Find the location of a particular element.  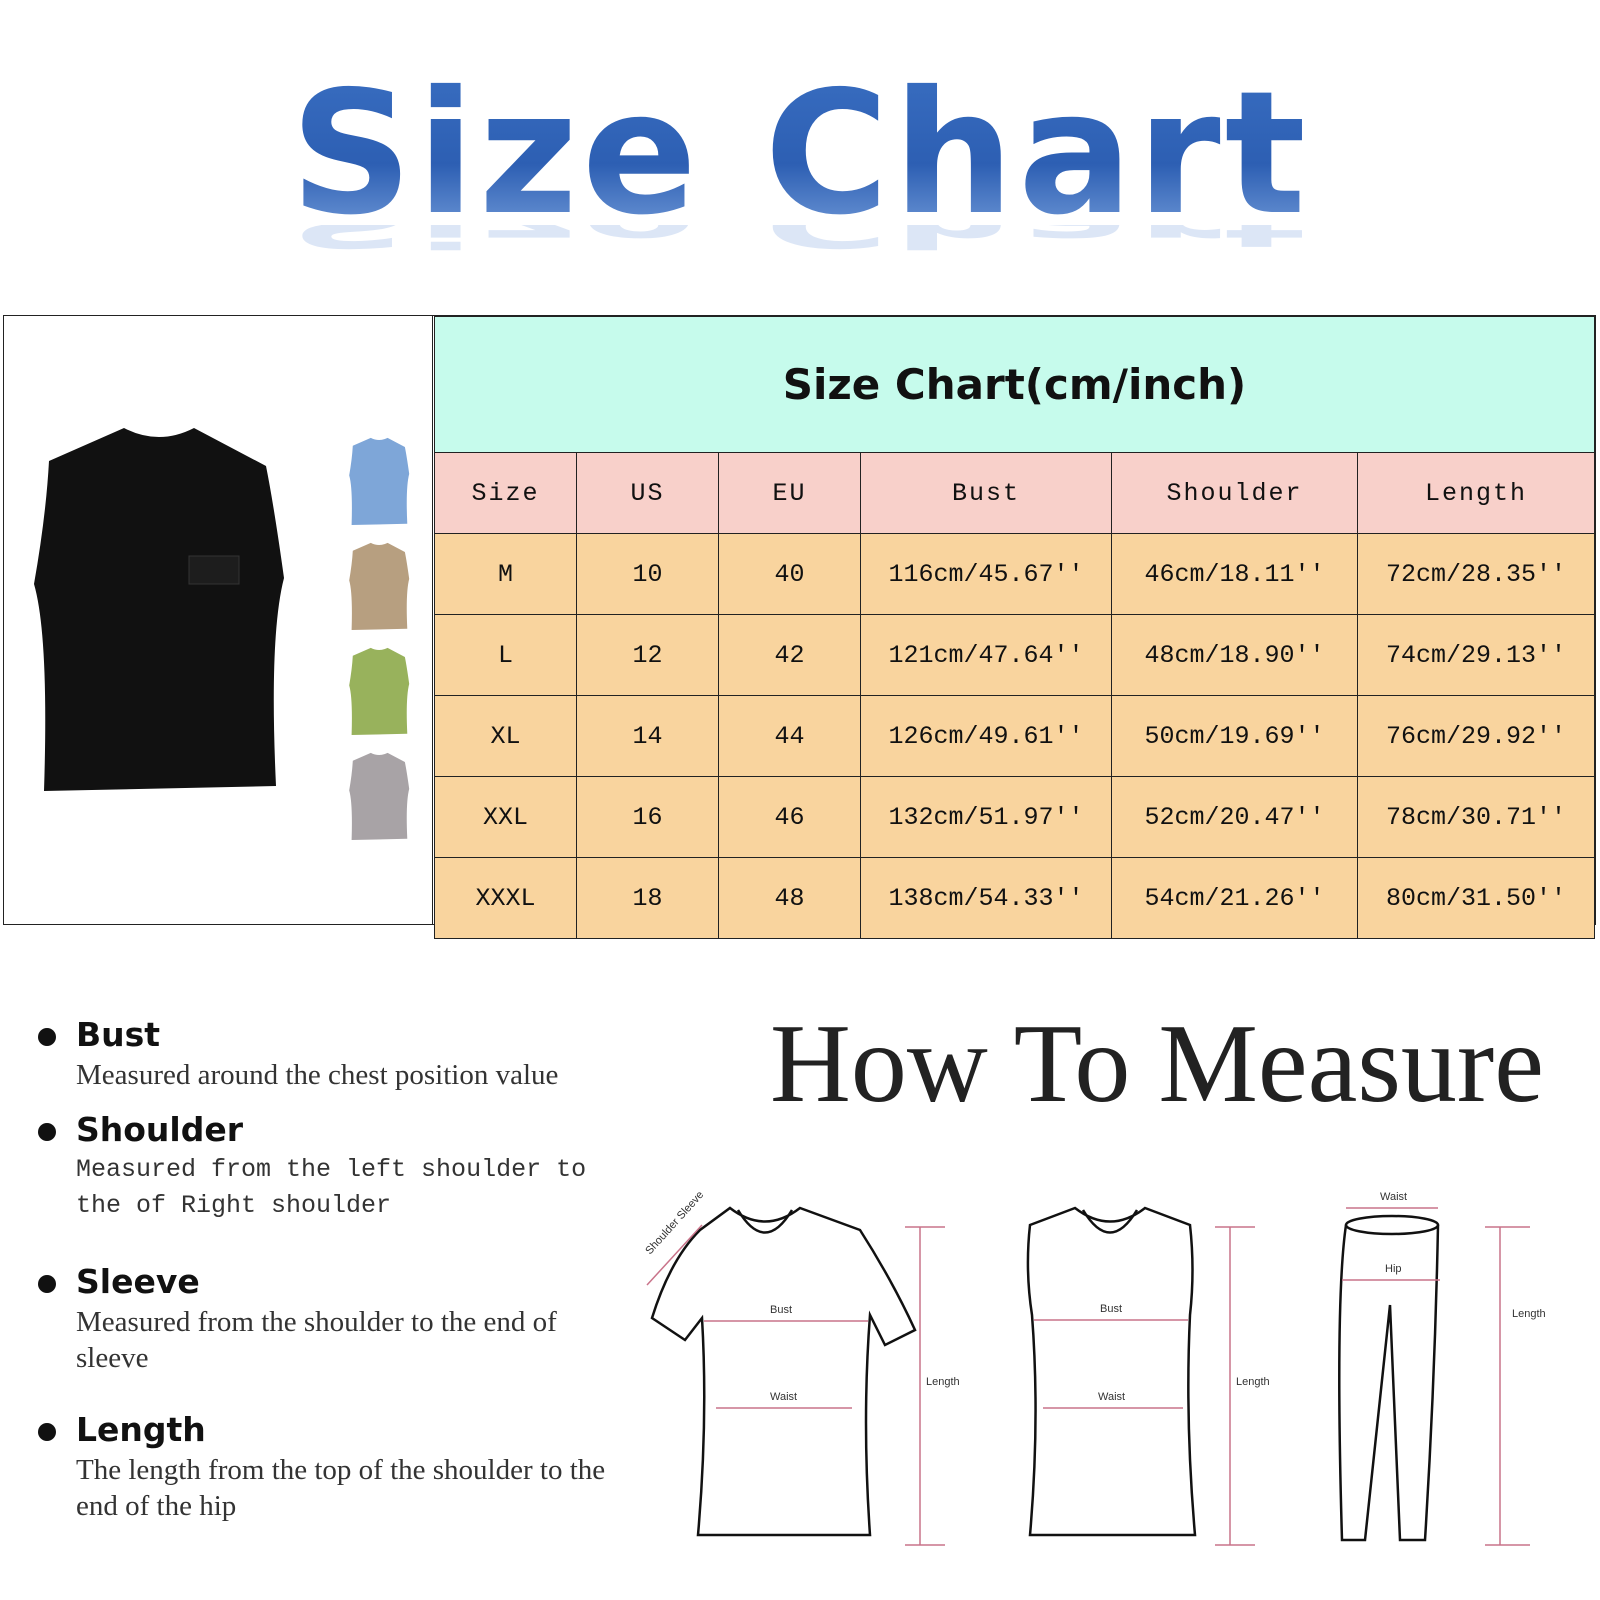

table-cell: 44 is located at coordinates (789, 736).